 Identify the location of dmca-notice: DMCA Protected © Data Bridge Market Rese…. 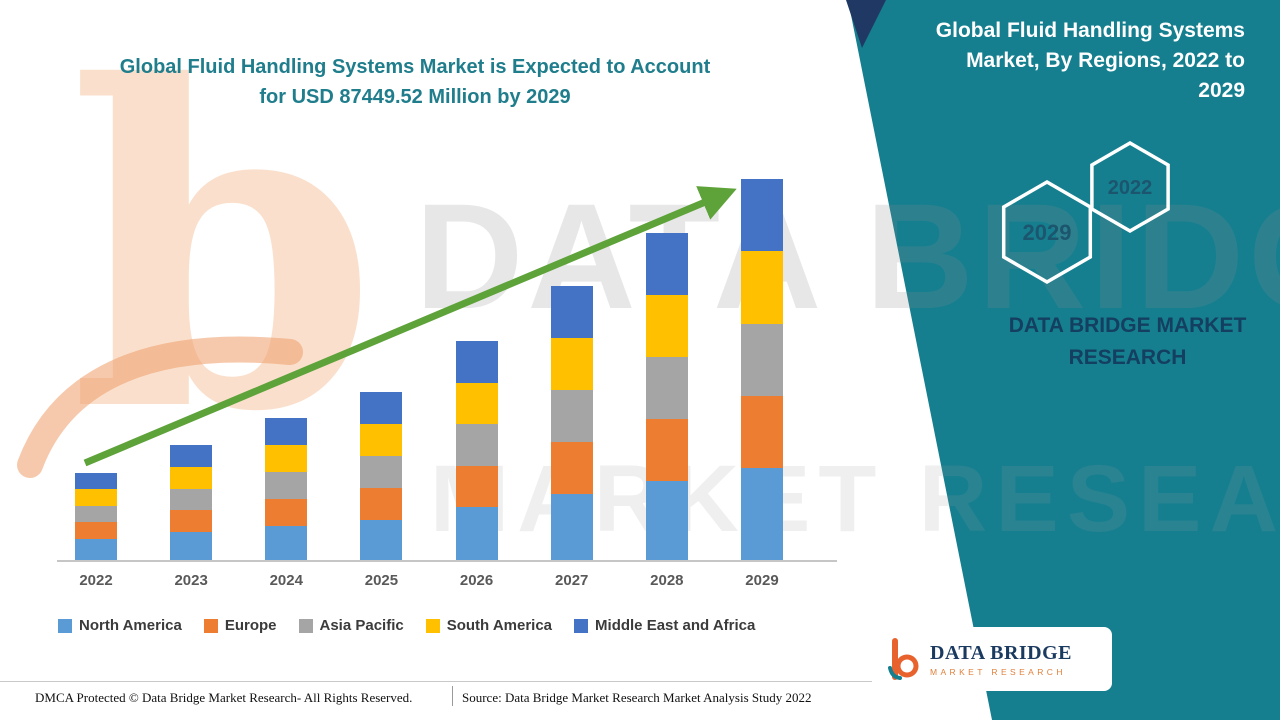
(224, 697).